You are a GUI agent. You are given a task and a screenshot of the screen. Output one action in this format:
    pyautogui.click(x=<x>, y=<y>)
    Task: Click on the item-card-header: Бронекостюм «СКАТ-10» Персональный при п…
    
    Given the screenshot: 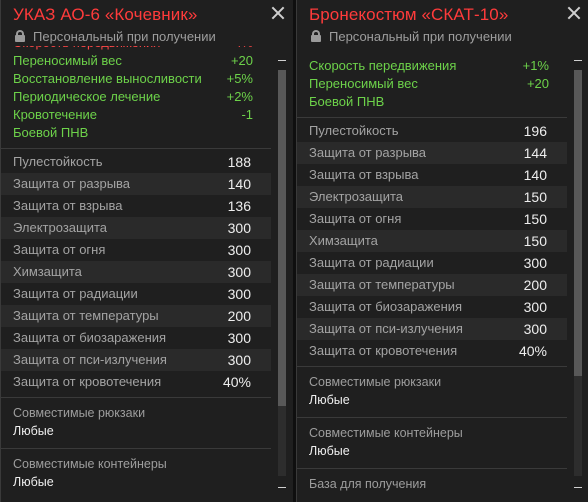 What is the action you would take?
    pyautogui.click(x=442, y=23)
    